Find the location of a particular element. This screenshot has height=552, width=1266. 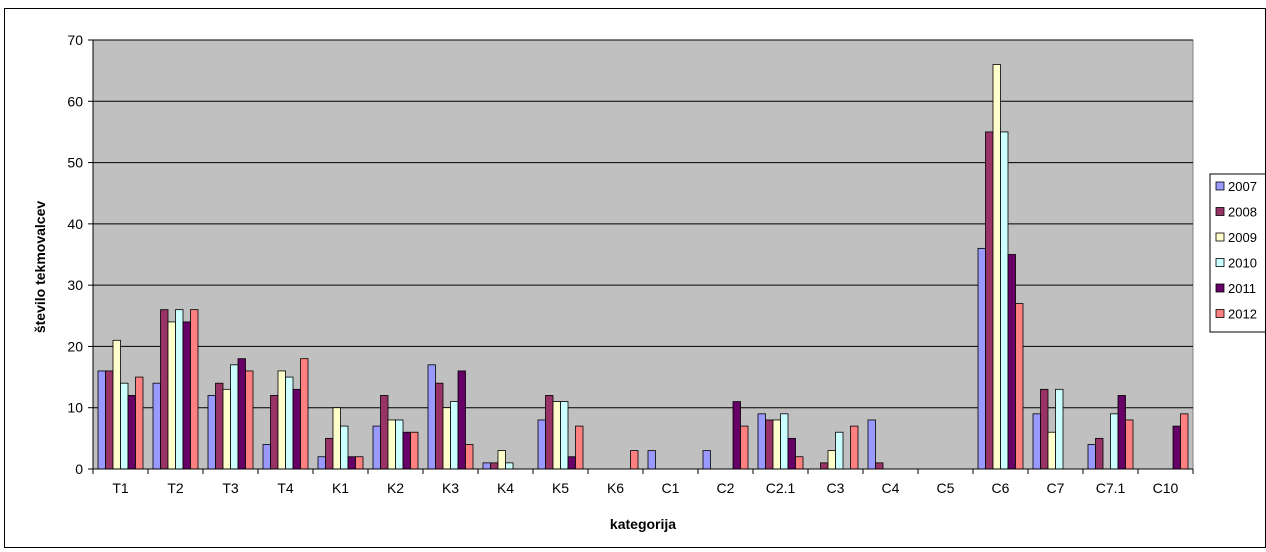

bar-2009-T4 is located at coordinates (281, 420).